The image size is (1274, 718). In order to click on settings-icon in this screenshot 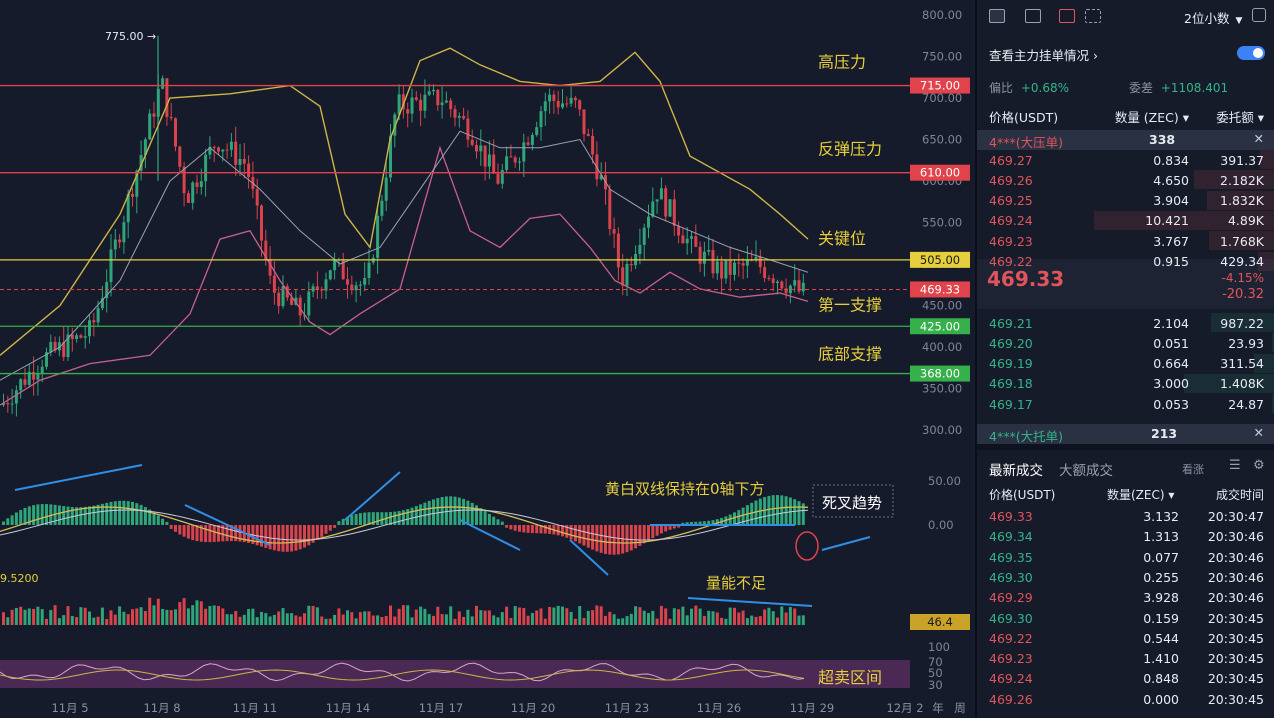, I will do `click(1259, 15)`.